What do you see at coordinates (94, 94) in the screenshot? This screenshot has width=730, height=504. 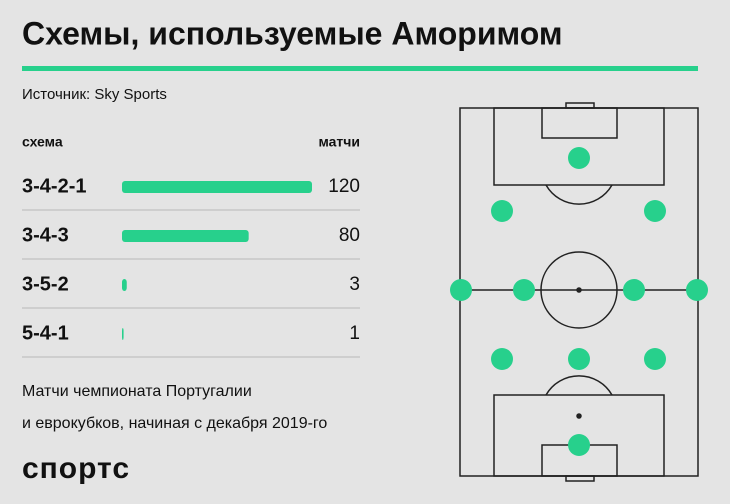 I see `subtitle: Источник: Sky Sports` at bounding box center [94, 94].